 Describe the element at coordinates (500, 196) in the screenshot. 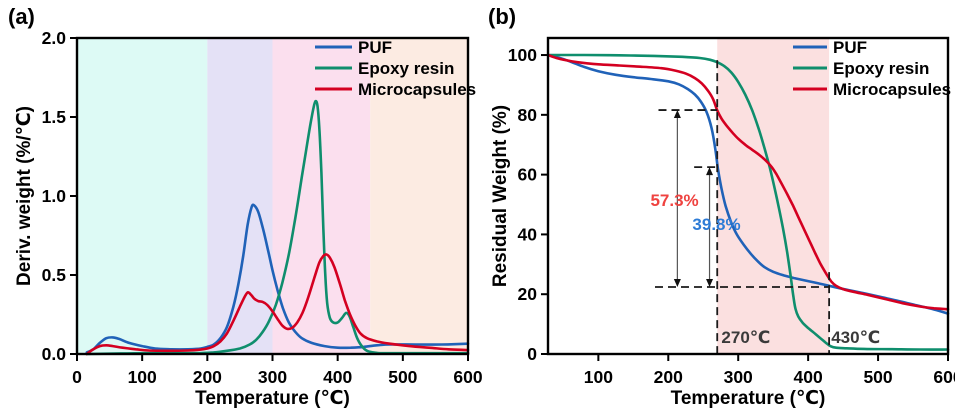

I see `y-axis-title: Residual Weight (%)` at that location.